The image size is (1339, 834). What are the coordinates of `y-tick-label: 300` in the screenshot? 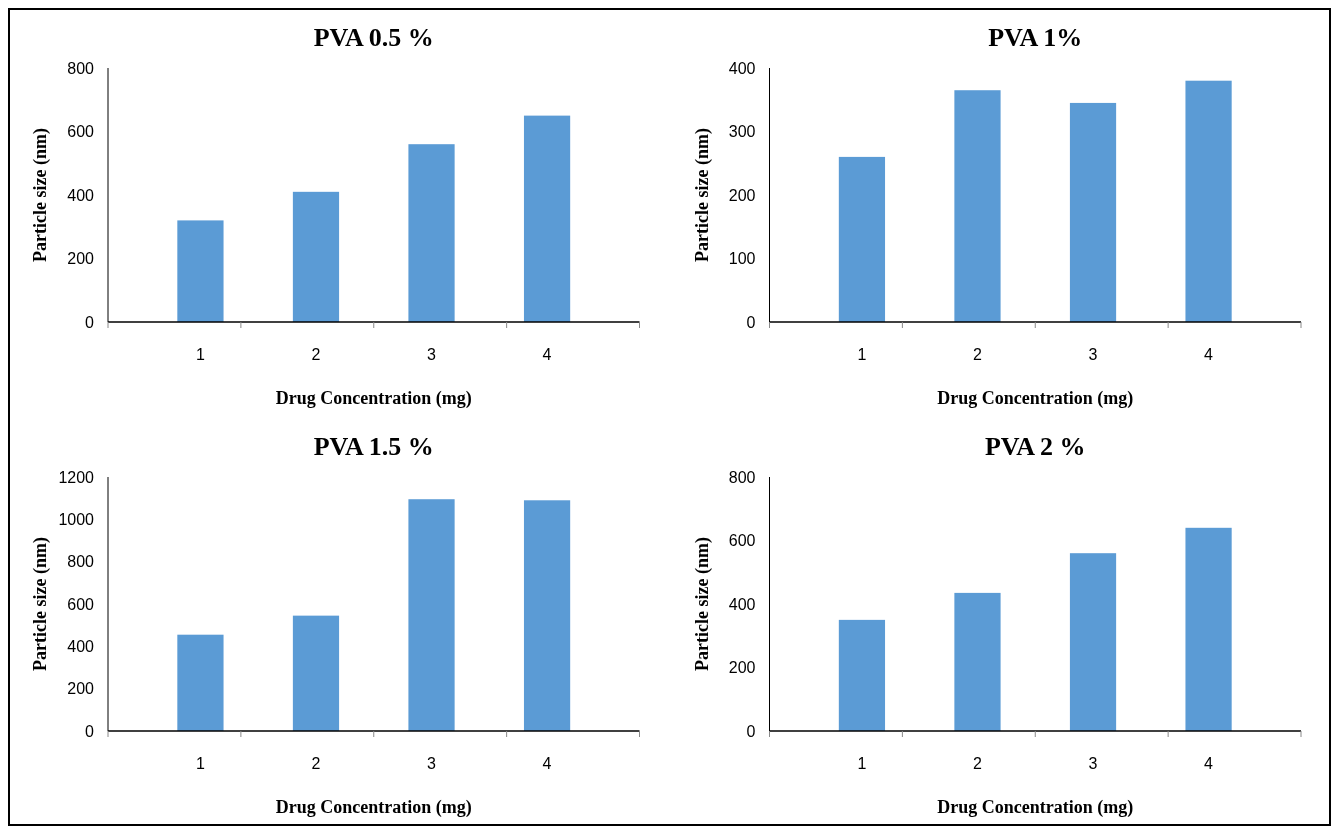 It's located at (742, 132).